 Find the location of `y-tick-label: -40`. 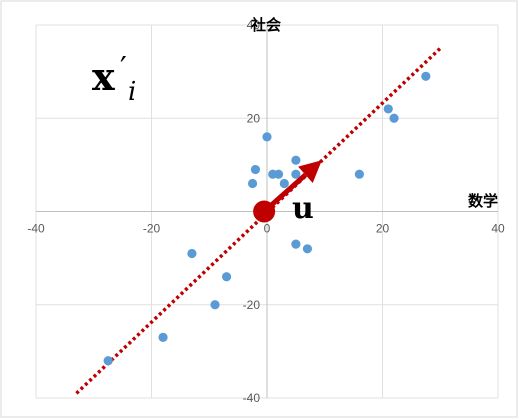

y-tick-label: -40 is located at coordinates (252, 398).